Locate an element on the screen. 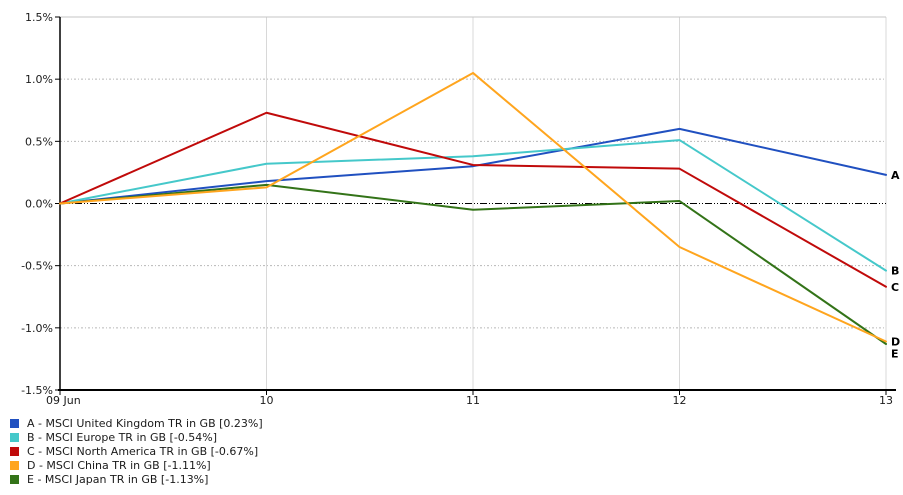  y-axis-label: 1.5% is located at coordinates (39, 17).